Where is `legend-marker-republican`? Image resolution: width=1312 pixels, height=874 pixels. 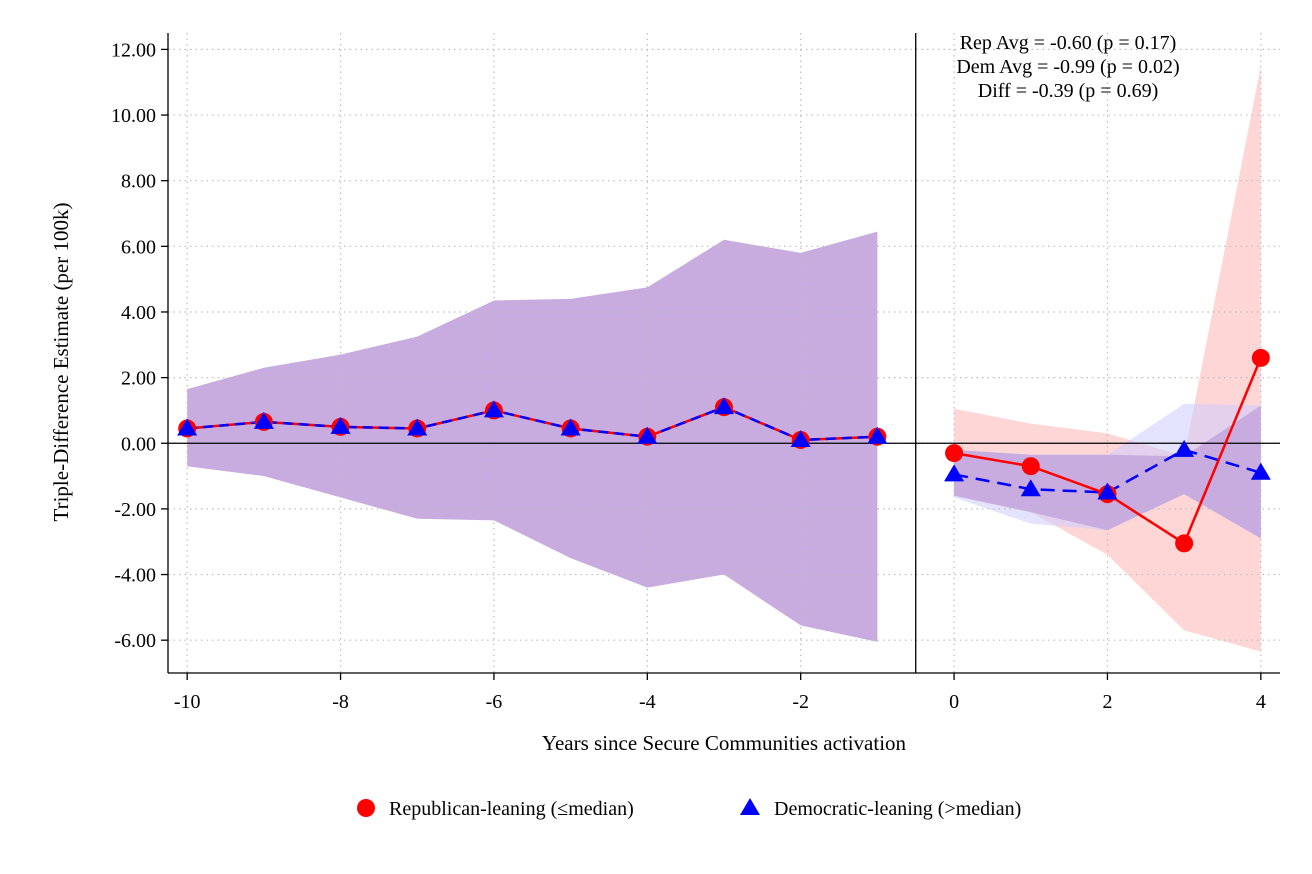 legend-marker-republican is located at coordinates (366, 808).